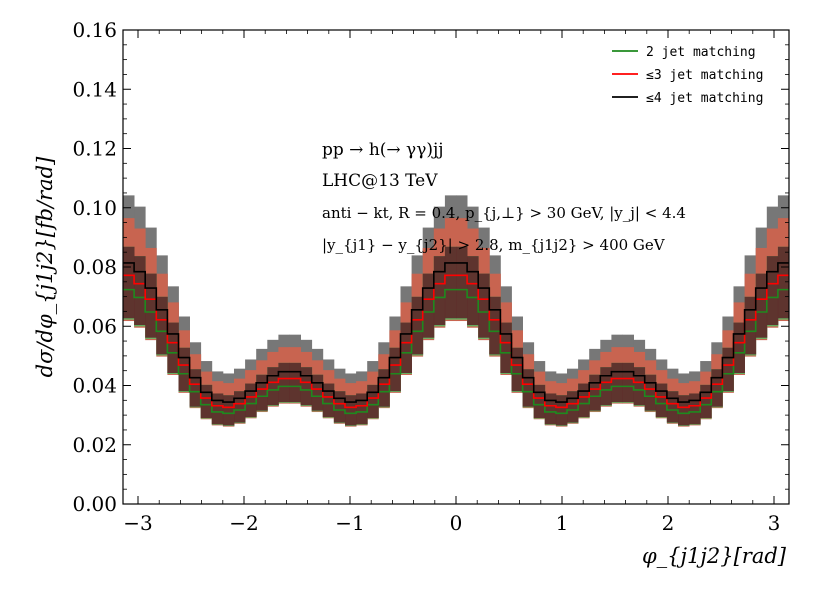 The height and width of the screenshot is (593, 830). Describe the element at coordinates (774, 523) in the screenshot. I see `x-tick-label: 3` at that location.